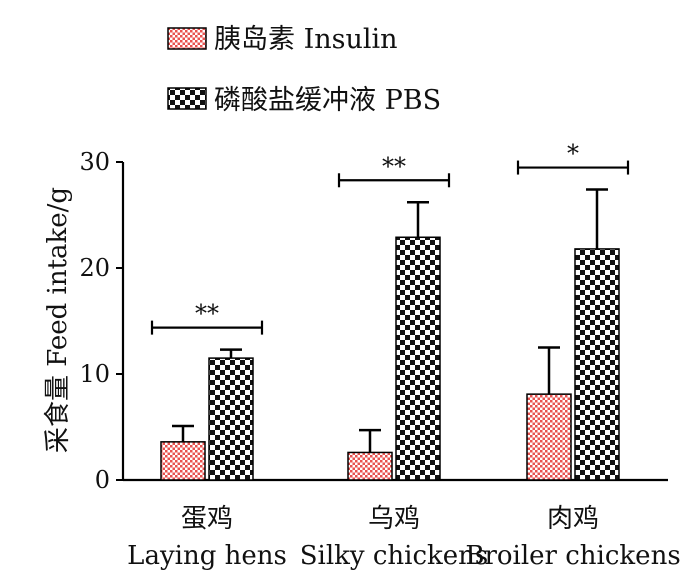 This screenshot has width=700, height=584. I want to click on y-tick-label: 10, so click(94, 374).